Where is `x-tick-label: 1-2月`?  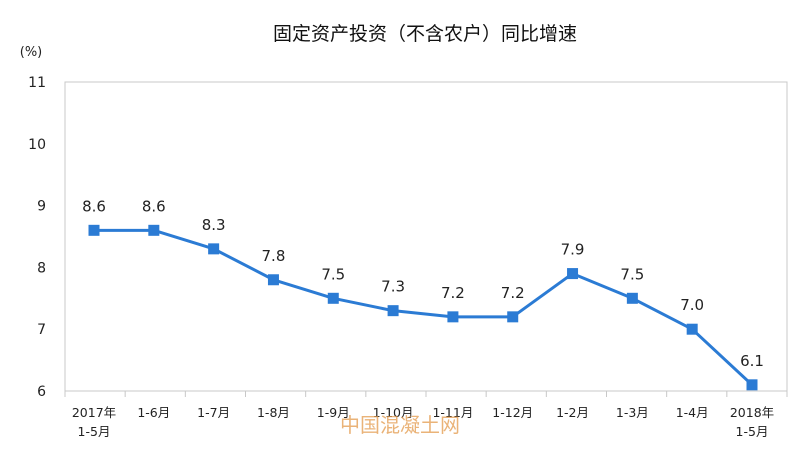
x-tick-label: 1-2月 is located at coordinates (572, 412).